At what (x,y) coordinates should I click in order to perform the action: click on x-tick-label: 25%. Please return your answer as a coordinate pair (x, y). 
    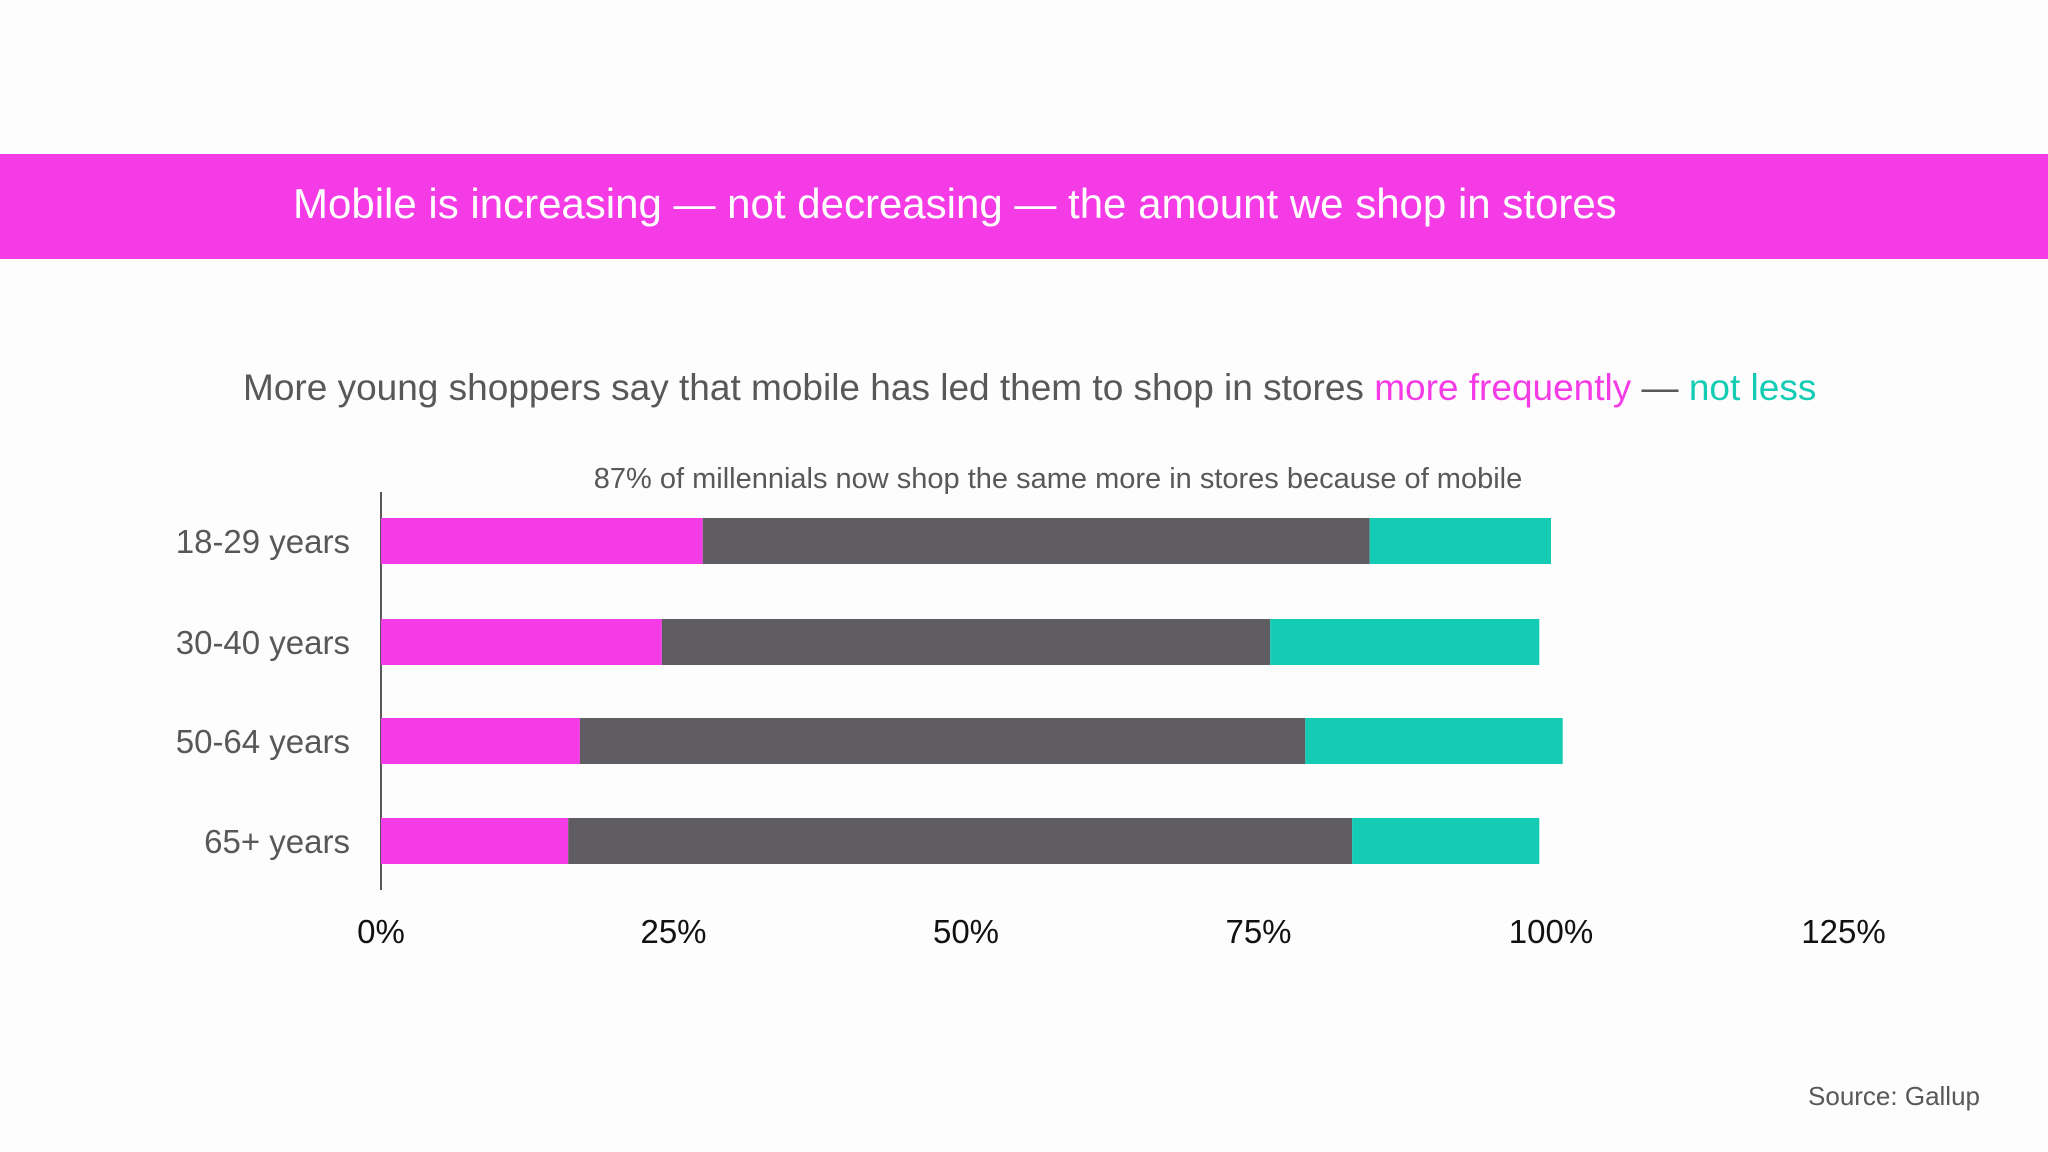
    Looking at the image, I should click on (673, 931).